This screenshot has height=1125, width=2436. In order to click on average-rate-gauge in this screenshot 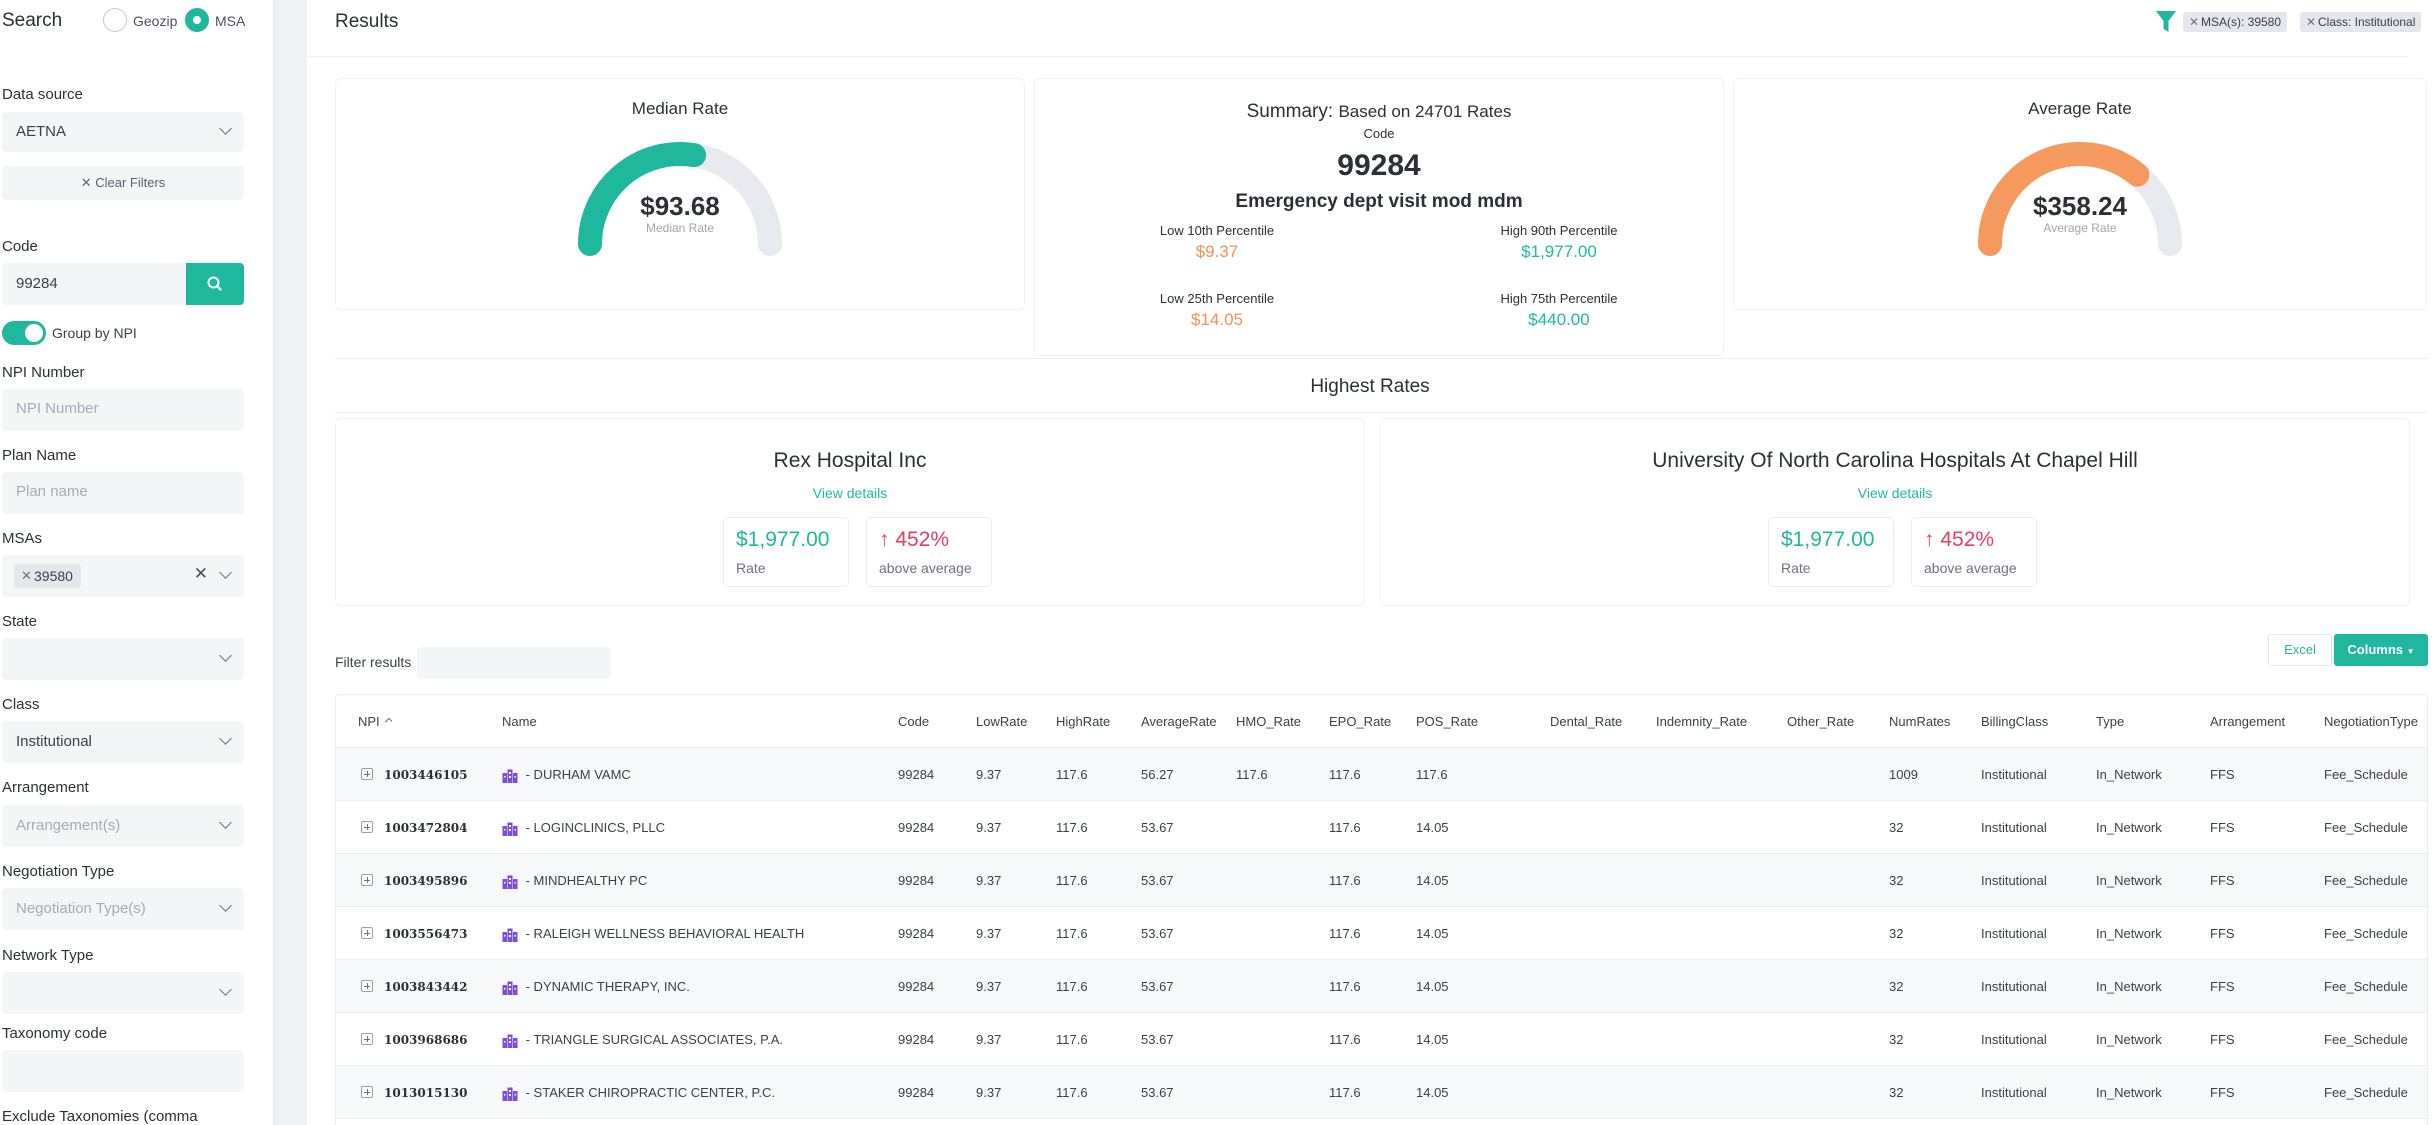, I will do `click(2080, 199)`.